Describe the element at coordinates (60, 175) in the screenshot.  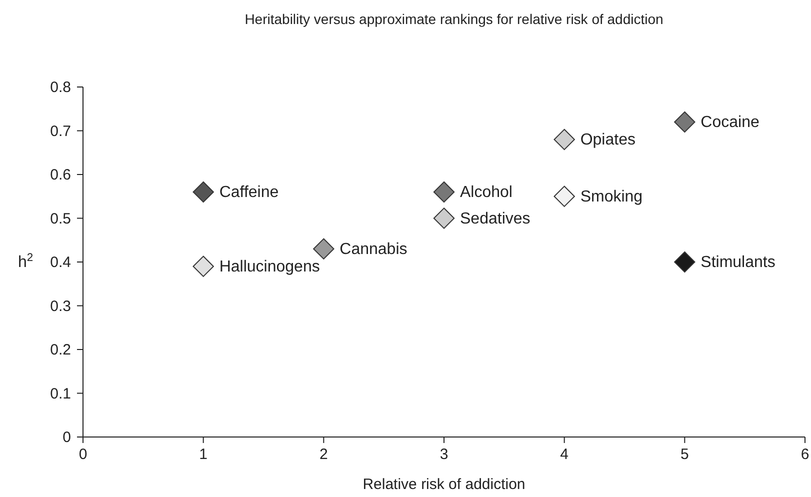
I see `y-tick-label: 0.6` at that location.